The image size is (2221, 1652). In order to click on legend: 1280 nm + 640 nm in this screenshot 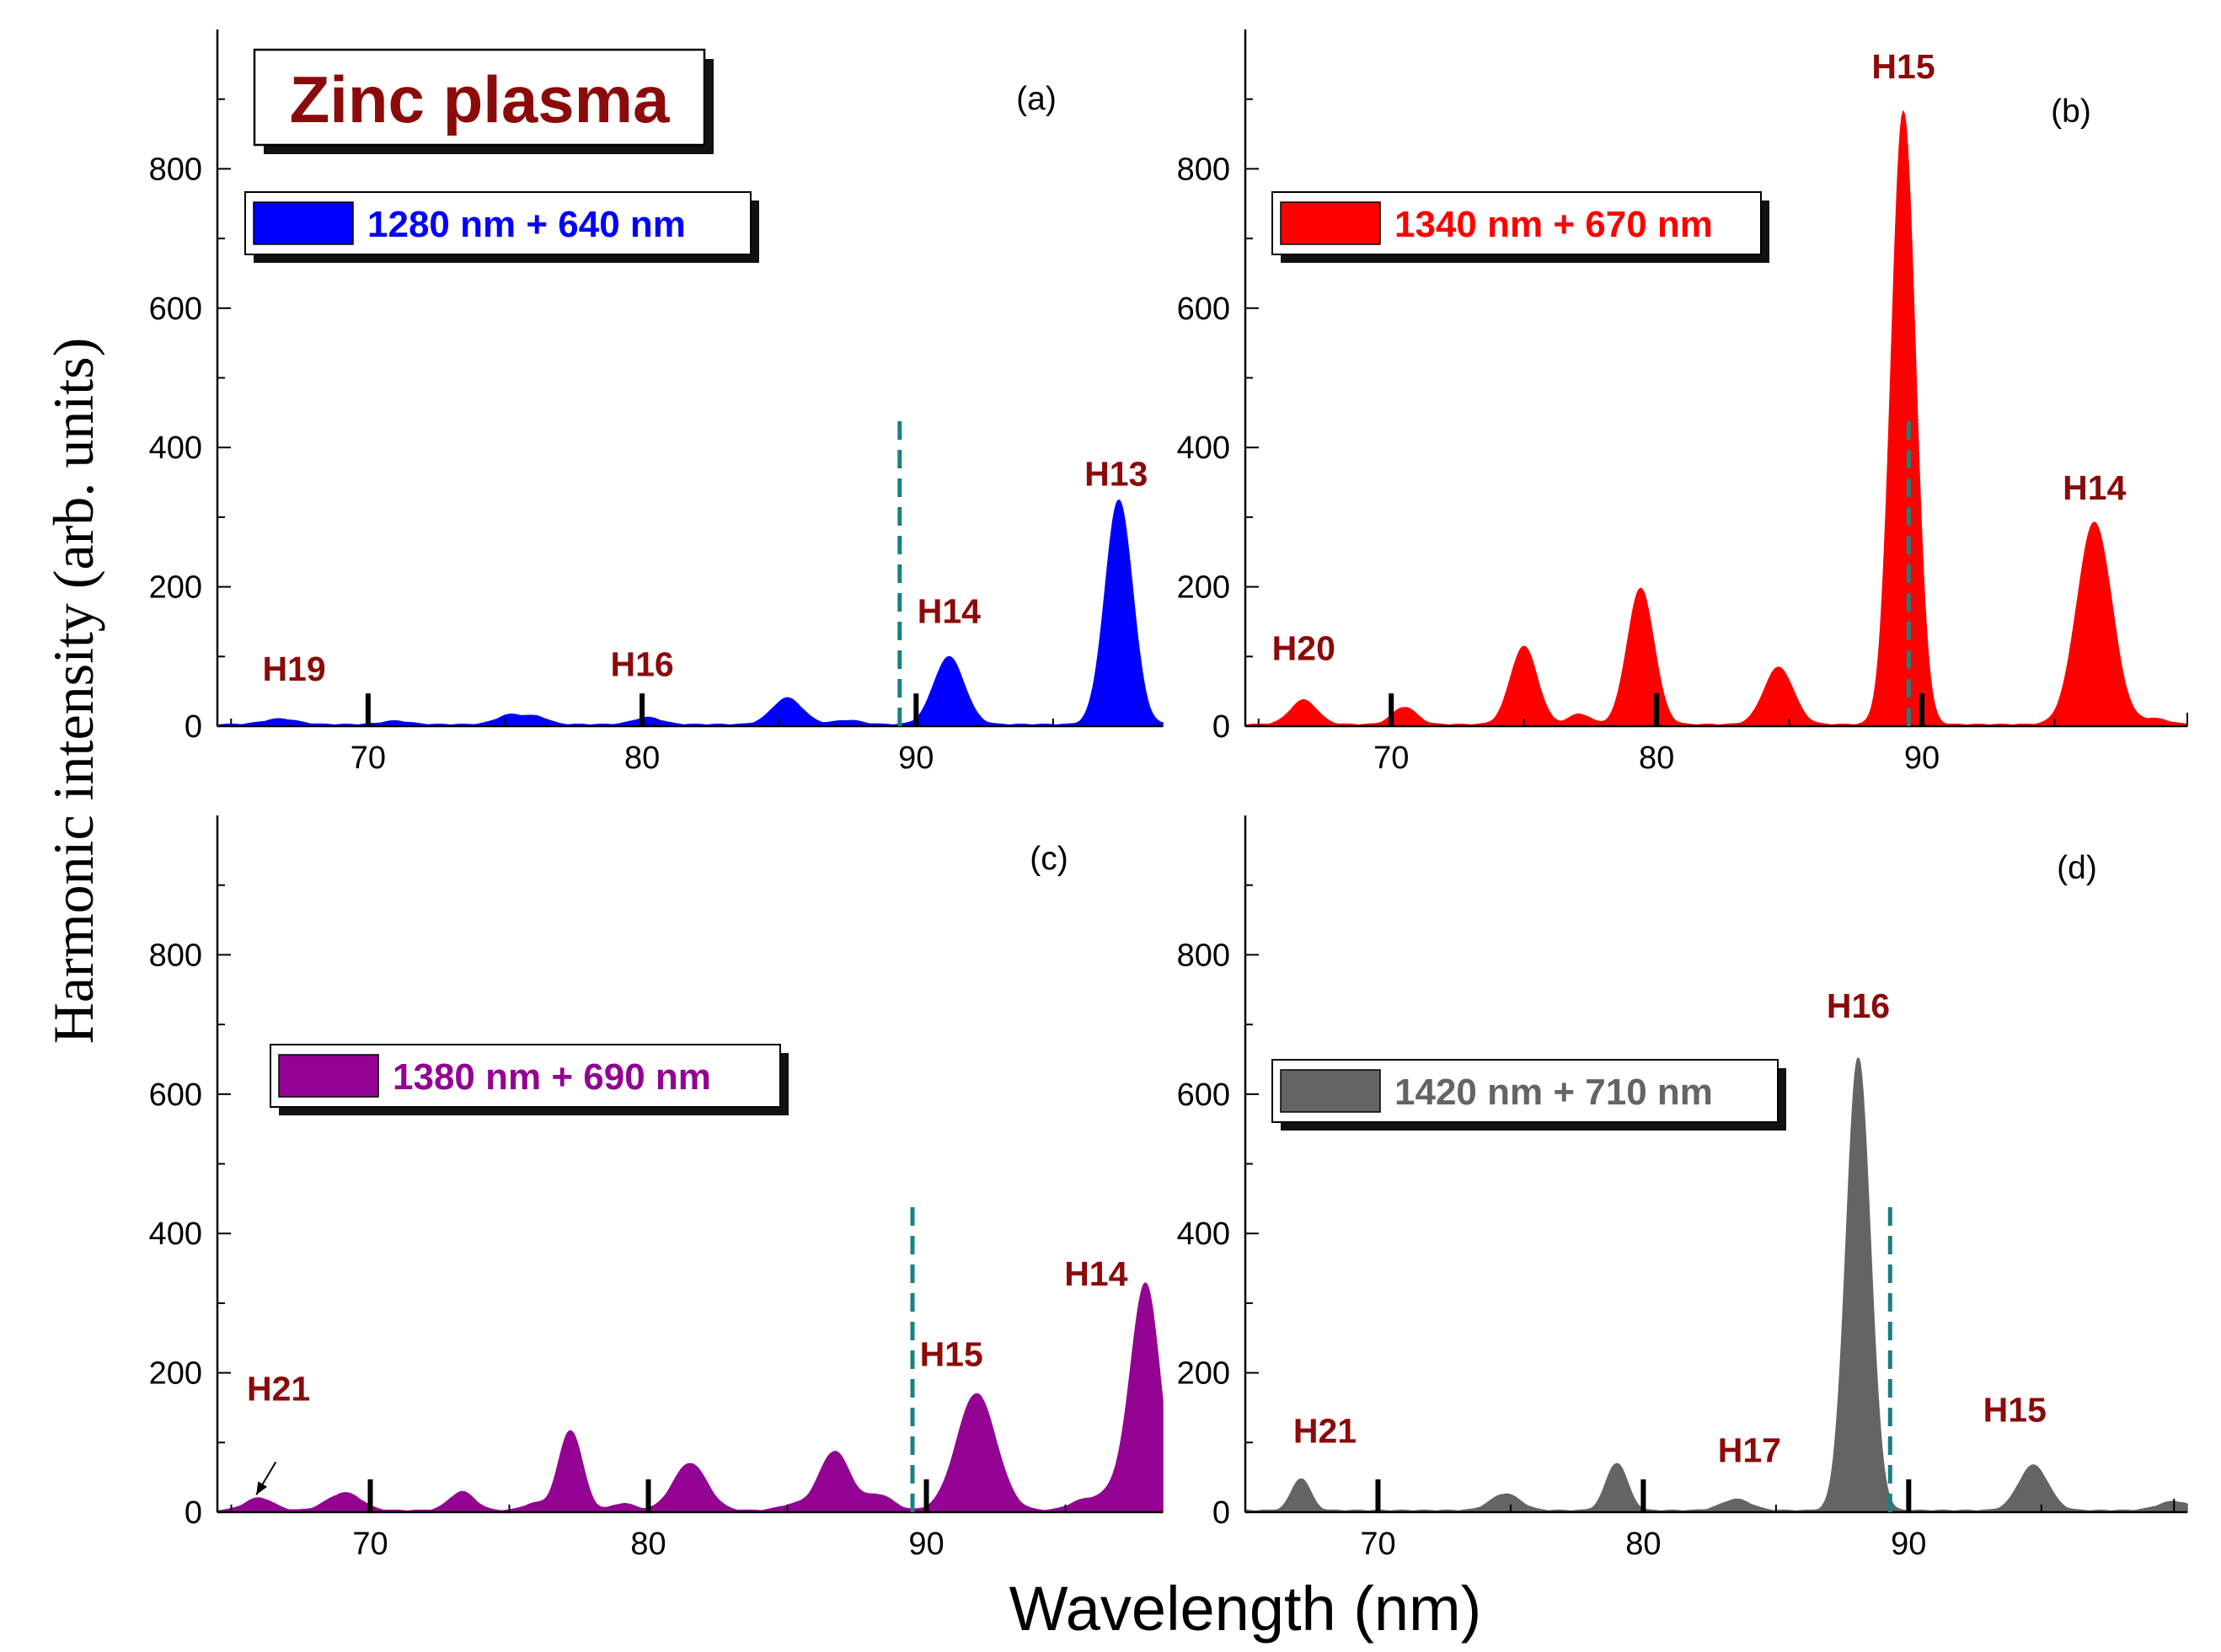, I will do `click(501, 227)`.